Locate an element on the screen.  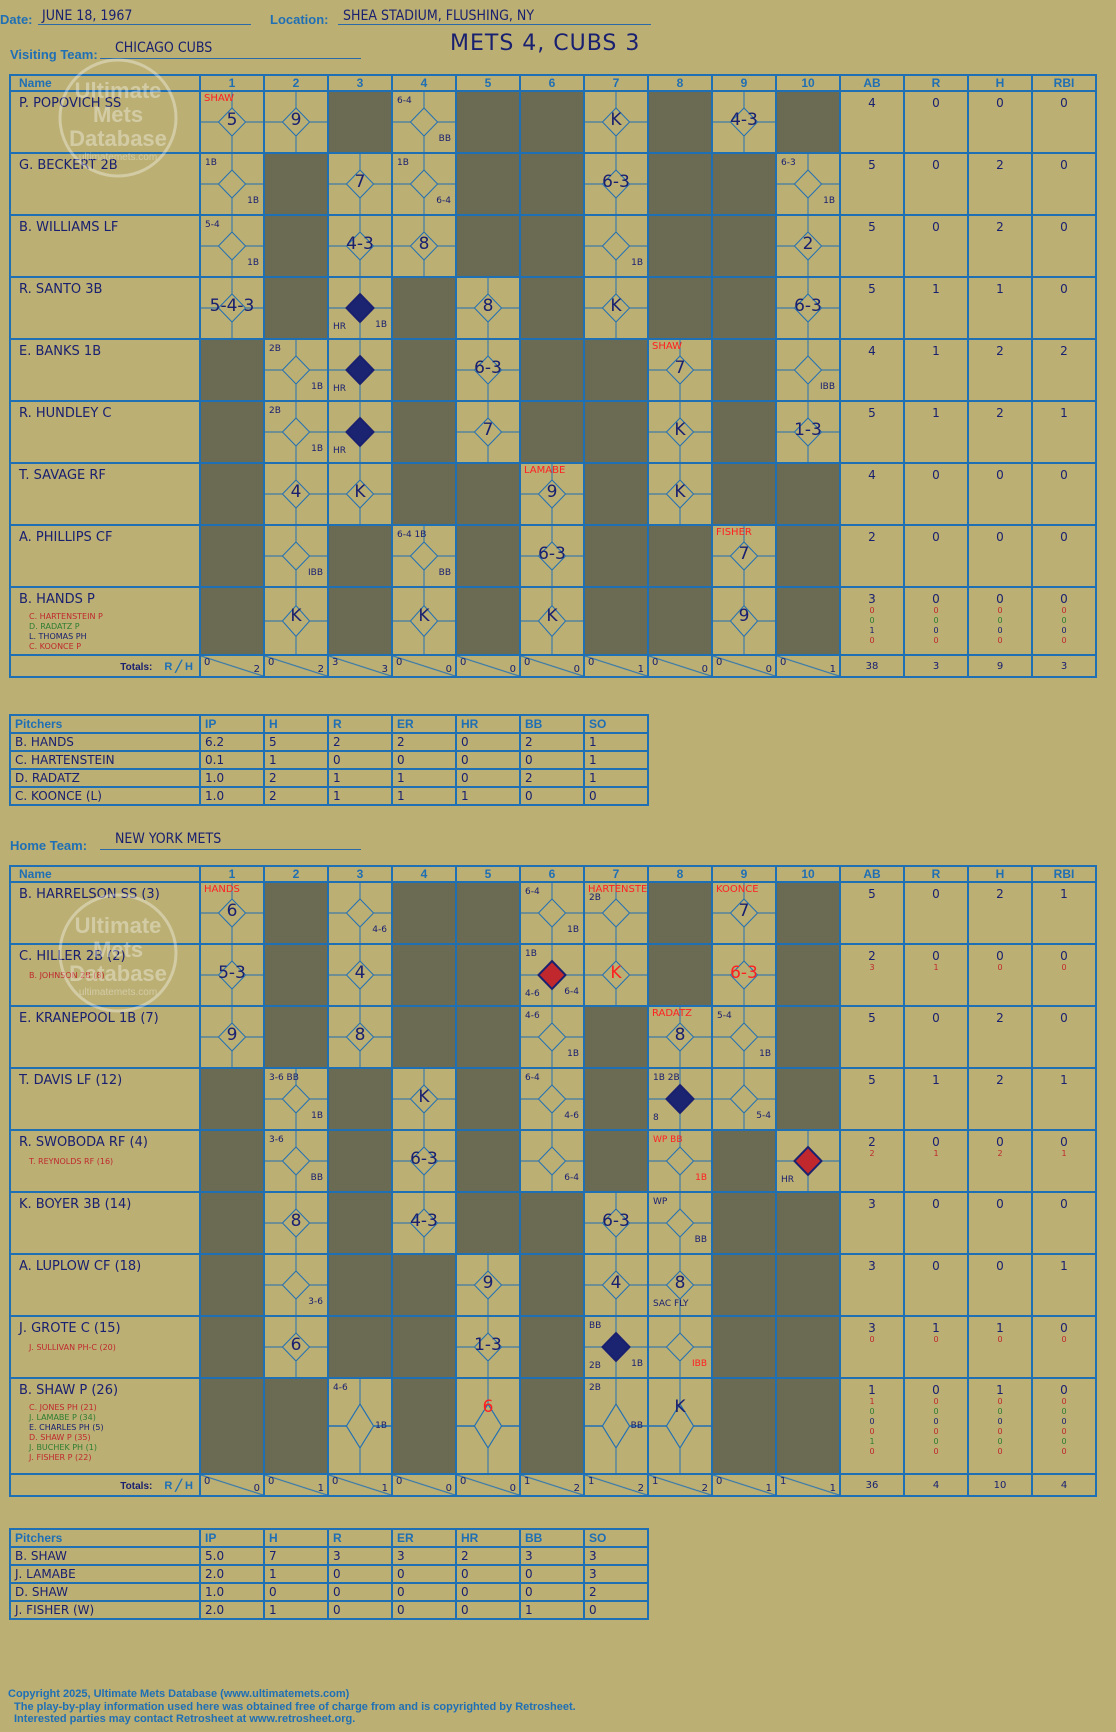
inning-runs: 0 is located at coordinates (591, 662).